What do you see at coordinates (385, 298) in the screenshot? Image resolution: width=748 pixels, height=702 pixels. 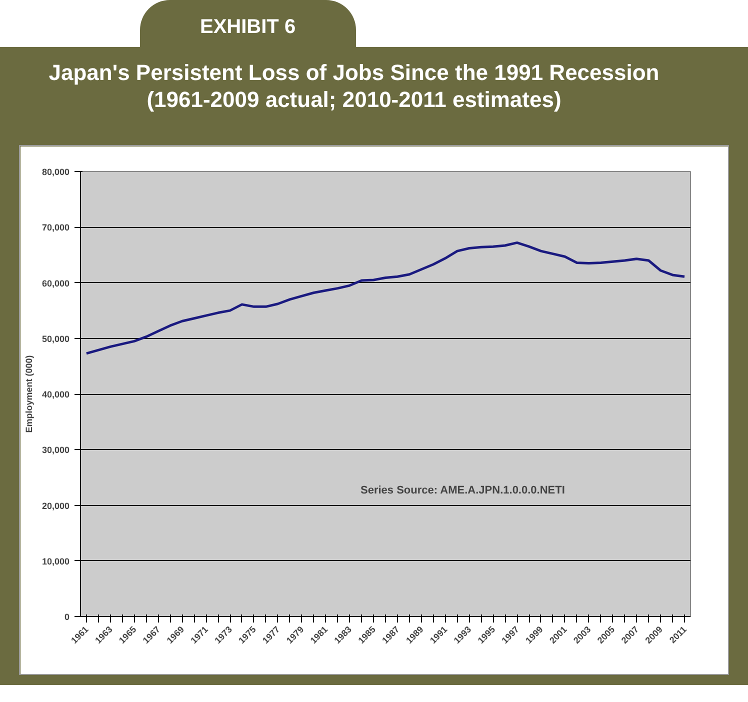 I see `line-series` at bounding box center [385, 298].